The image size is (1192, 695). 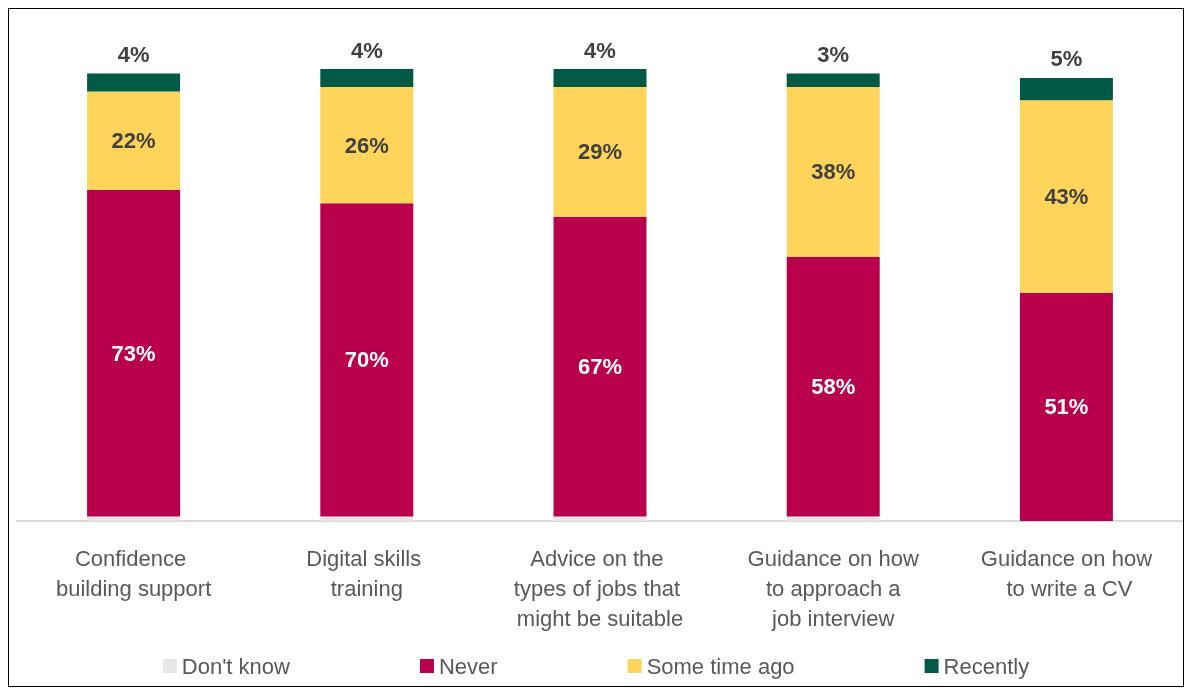 What do you see at coordinates (986, 666) in the screenshot?
I see `legend-label: Recently` at bounding box center [986, 666].